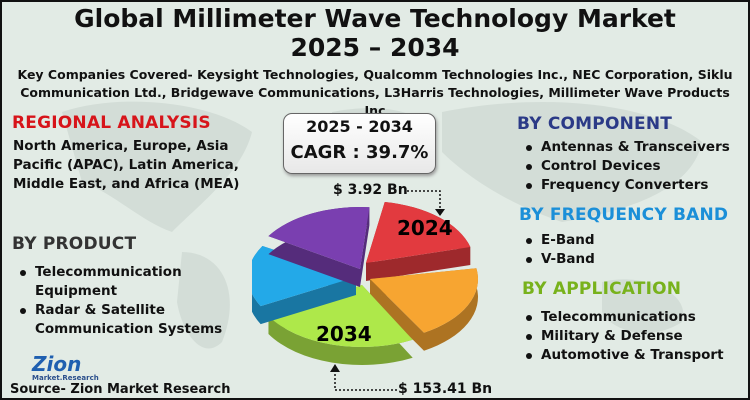  Describe the element at coordinates (359, 126) in the screenshot. I see `cagr-period: 2025 - 2034` at that location.